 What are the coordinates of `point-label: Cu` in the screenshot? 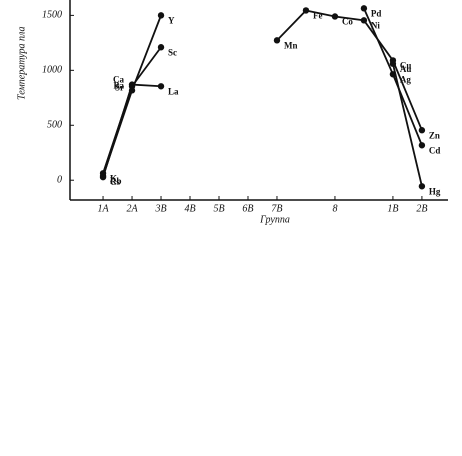 It's located at (406, 66).